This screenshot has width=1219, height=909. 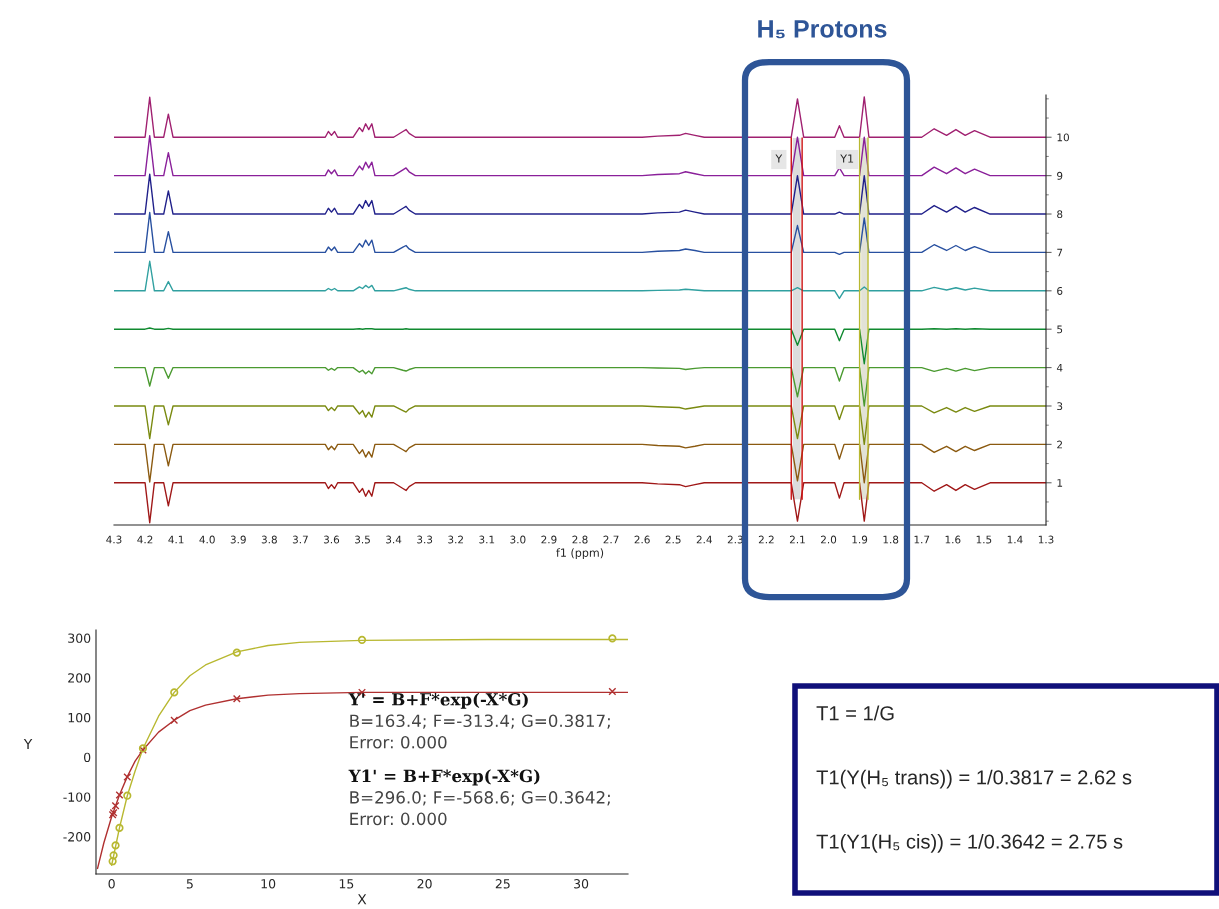 What do you see at coordinates (444, 777) in the screenshot?
I see `annotation: Y1' = B+F*exp(-X*G)` at bounding box center [444, 777].